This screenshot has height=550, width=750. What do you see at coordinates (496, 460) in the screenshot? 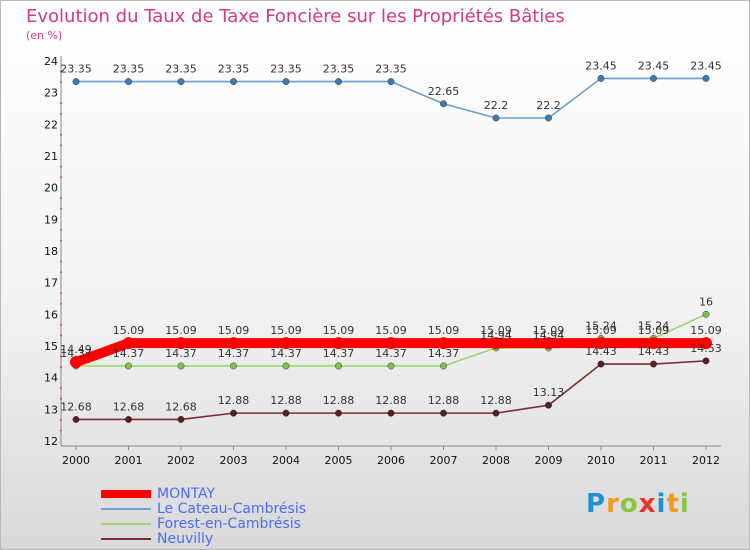
I see `x-tick-label: 2008` at bounding box center [496, 460].